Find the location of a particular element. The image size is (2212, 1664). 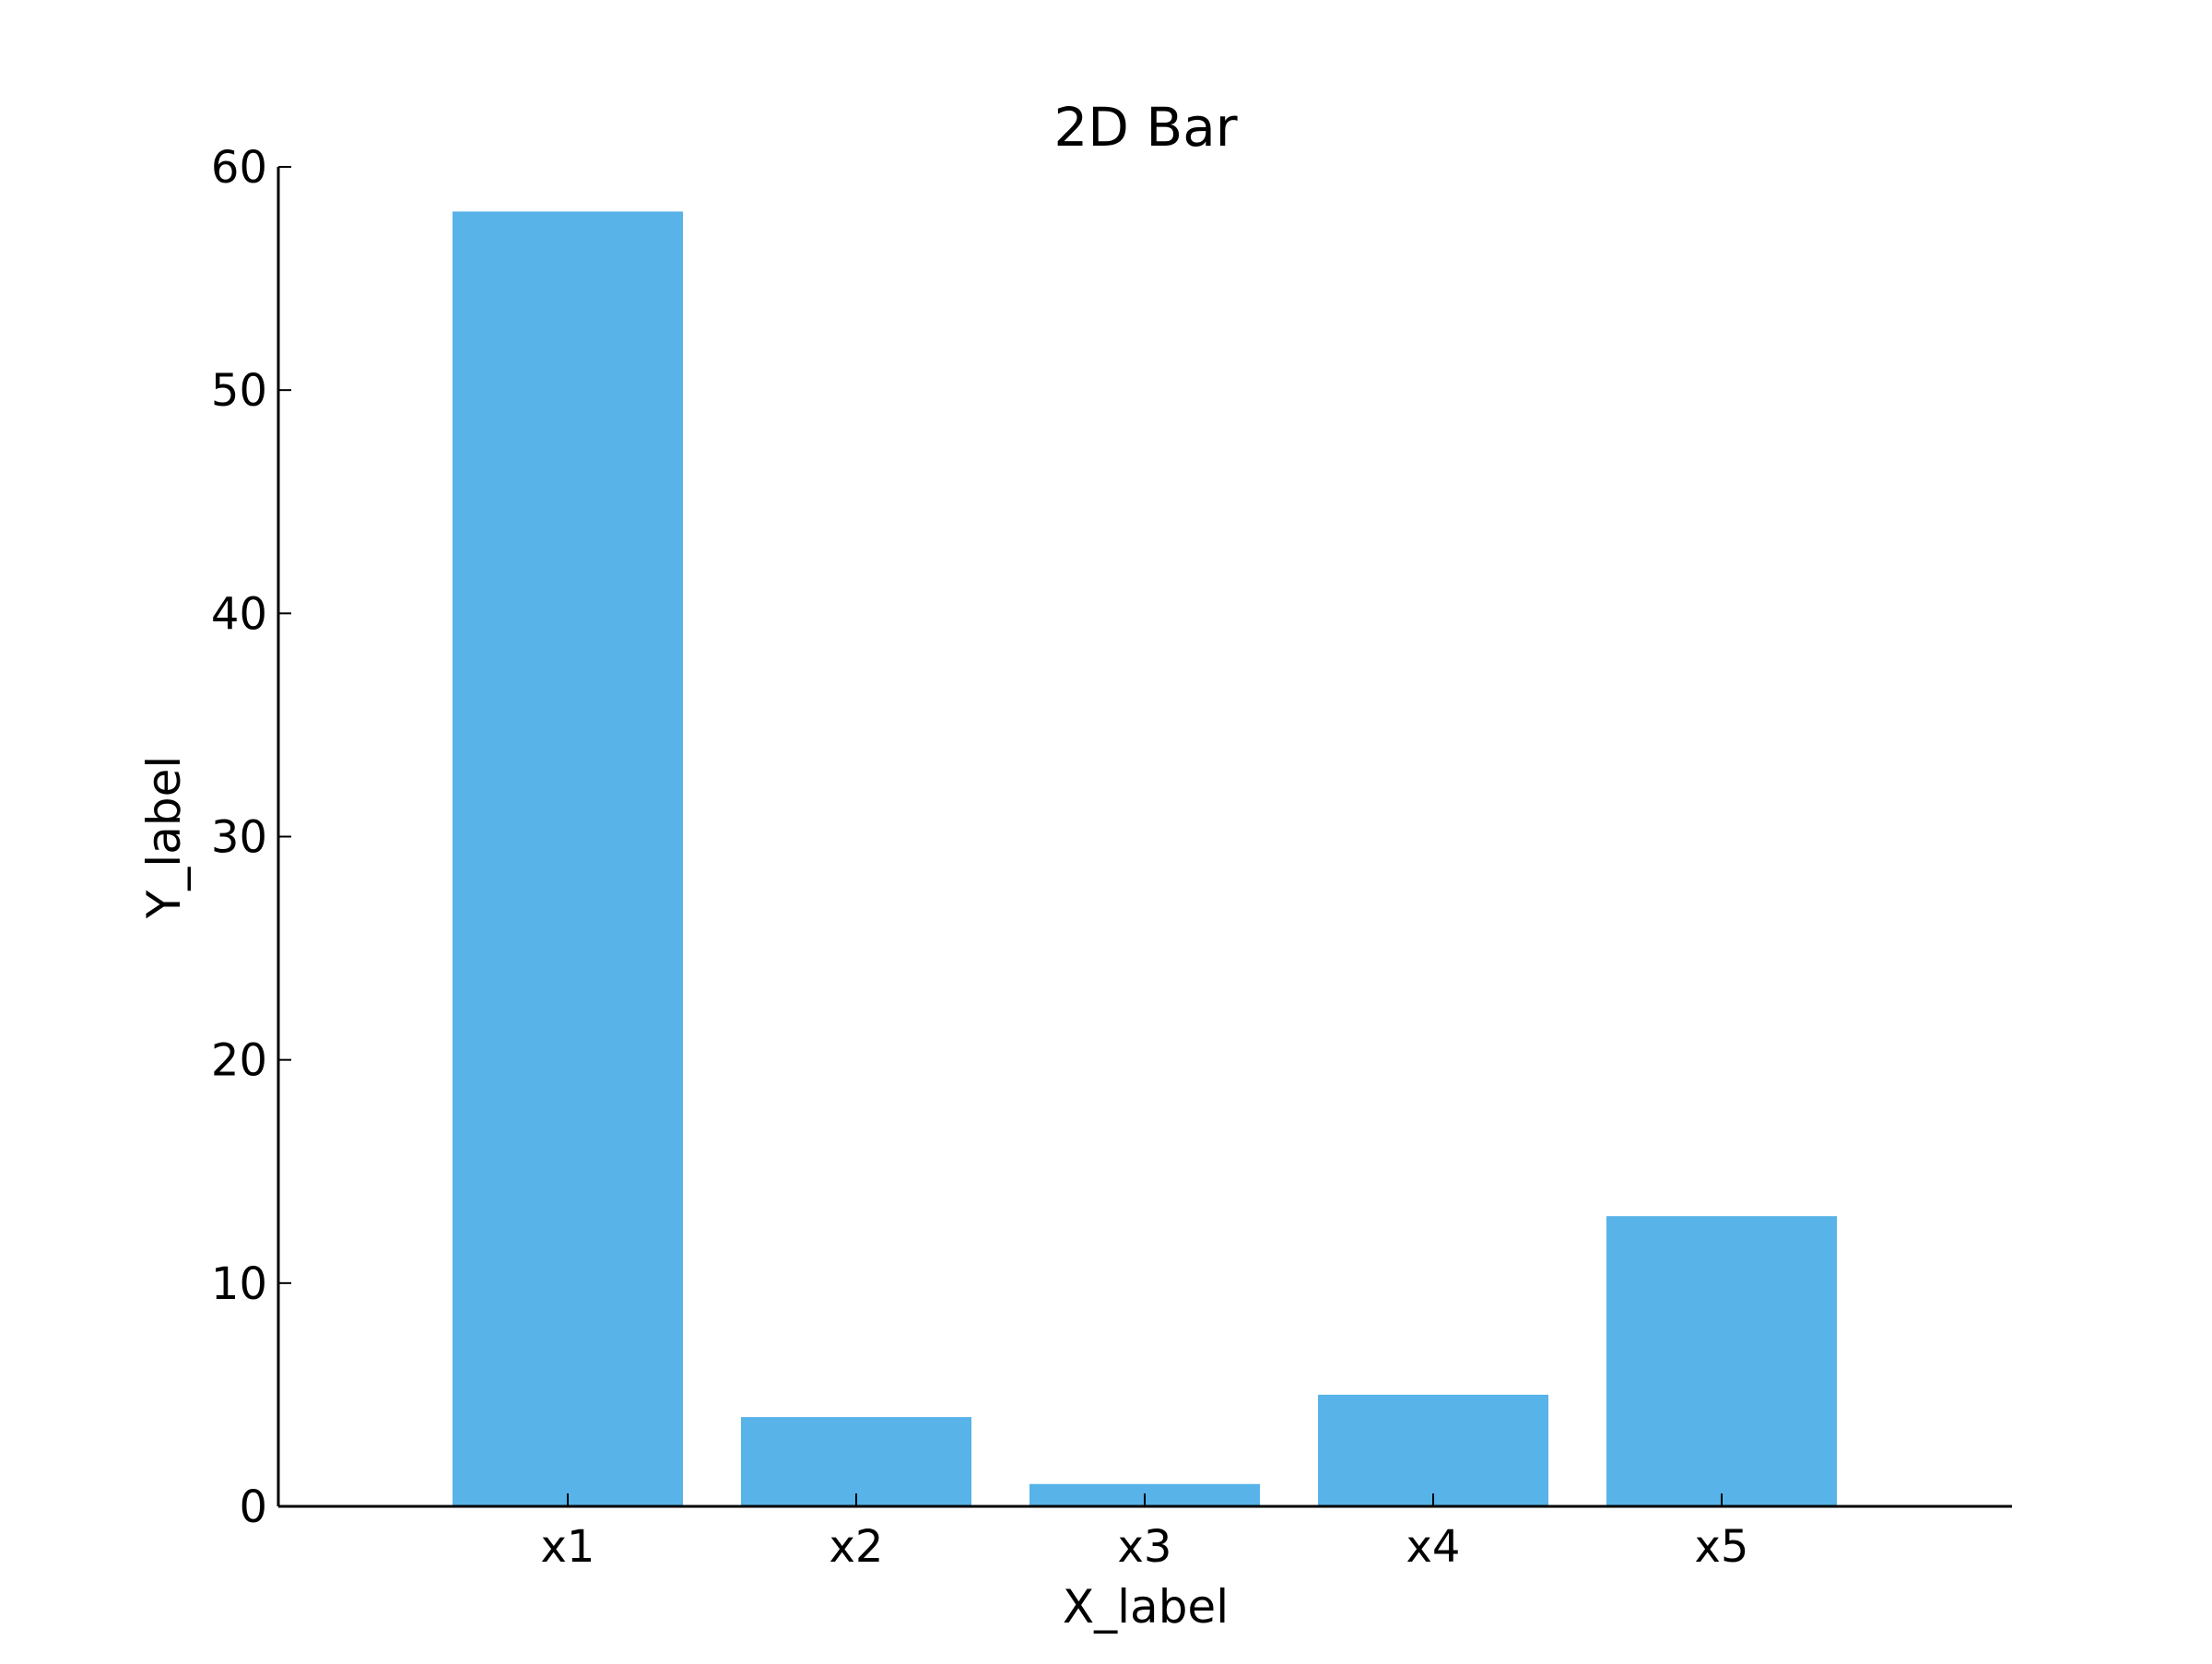

bar-x1 is located at coordinates (568, 858).